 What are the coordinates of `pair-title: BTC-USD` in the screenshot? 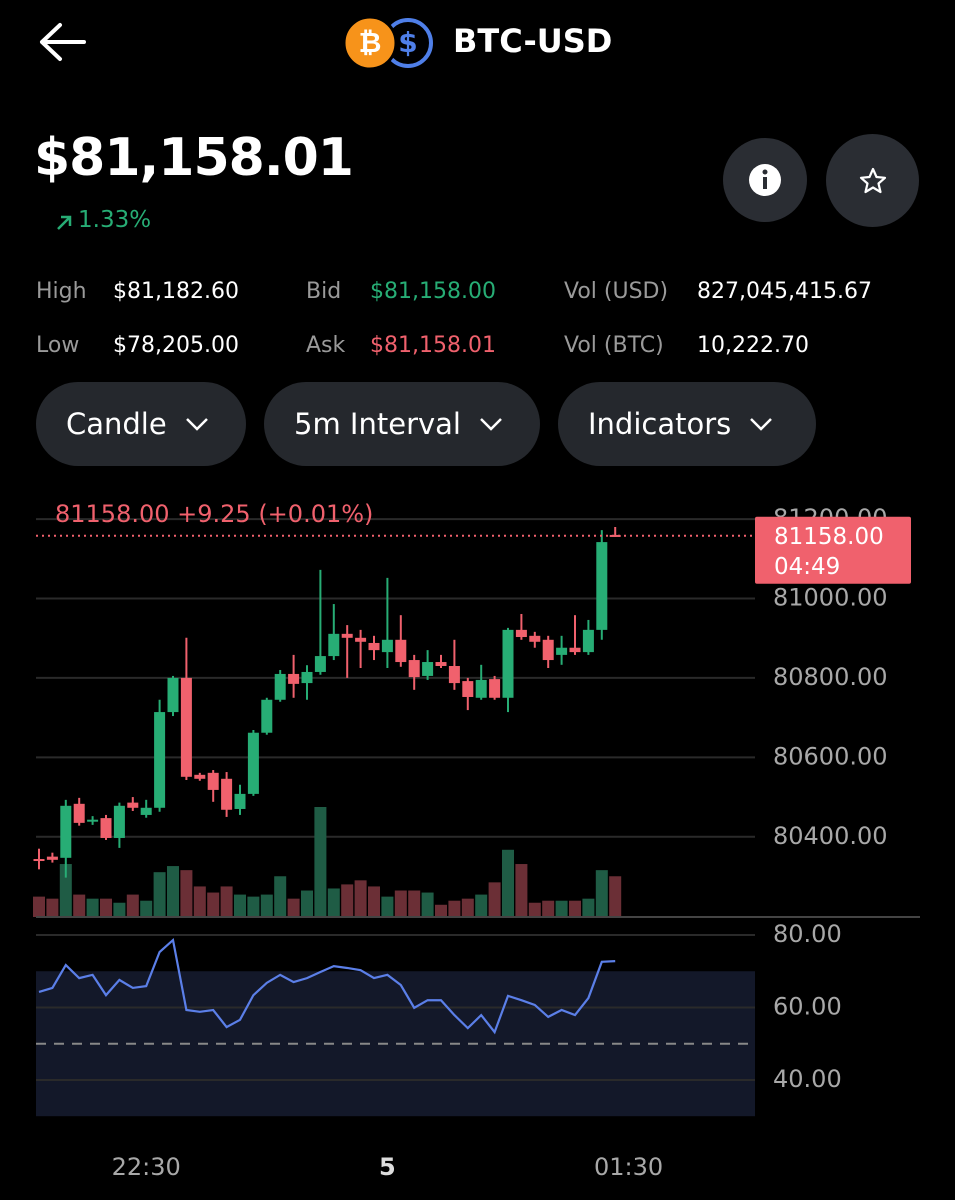 It's located at (533, 41).